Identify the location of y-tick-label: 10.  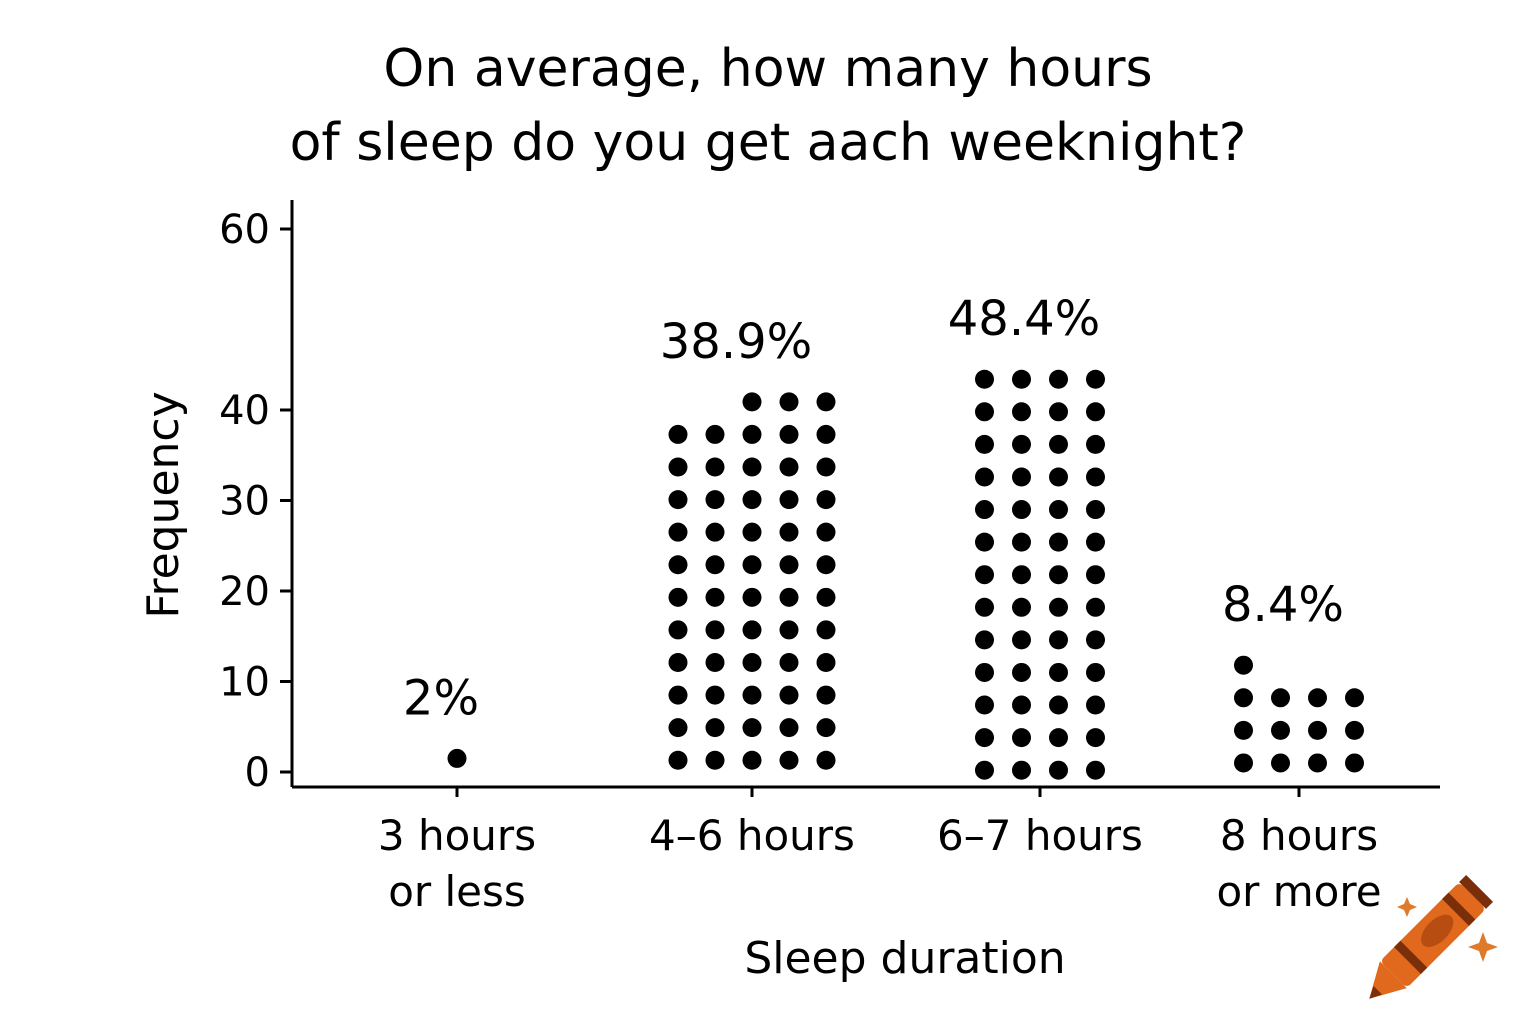
(244, 683).